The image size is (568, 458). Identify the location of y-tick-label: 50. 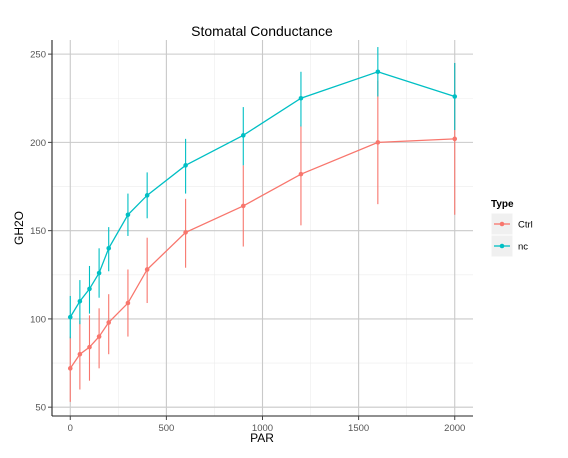
(40, 408).